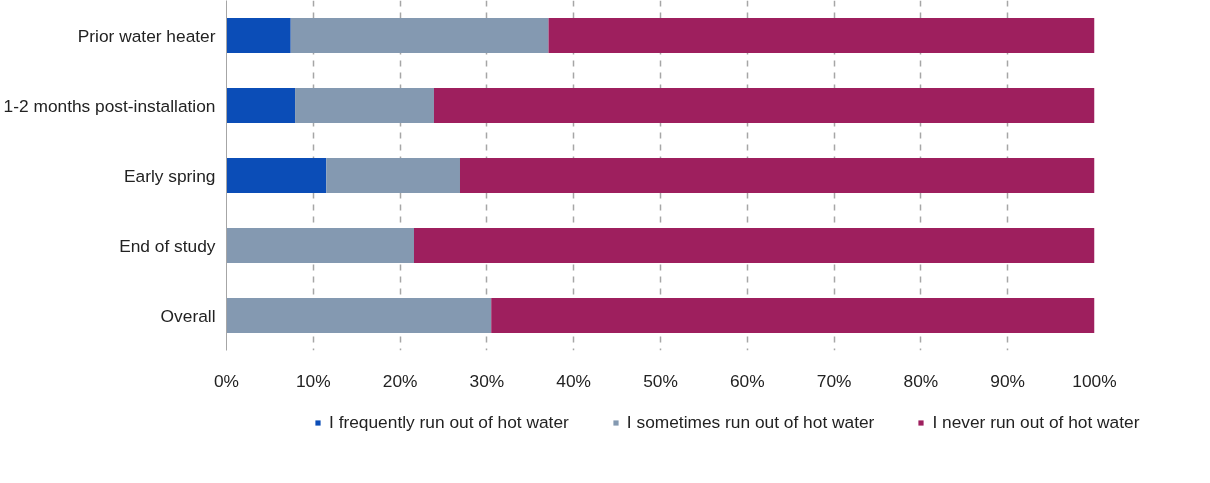 This screenshot has height=483, width=1210. What do you see at coordinates (449, 422) in the screenshot?
I see `legend-label: I frequently run out of hot water` at bounding box center [449, 422].